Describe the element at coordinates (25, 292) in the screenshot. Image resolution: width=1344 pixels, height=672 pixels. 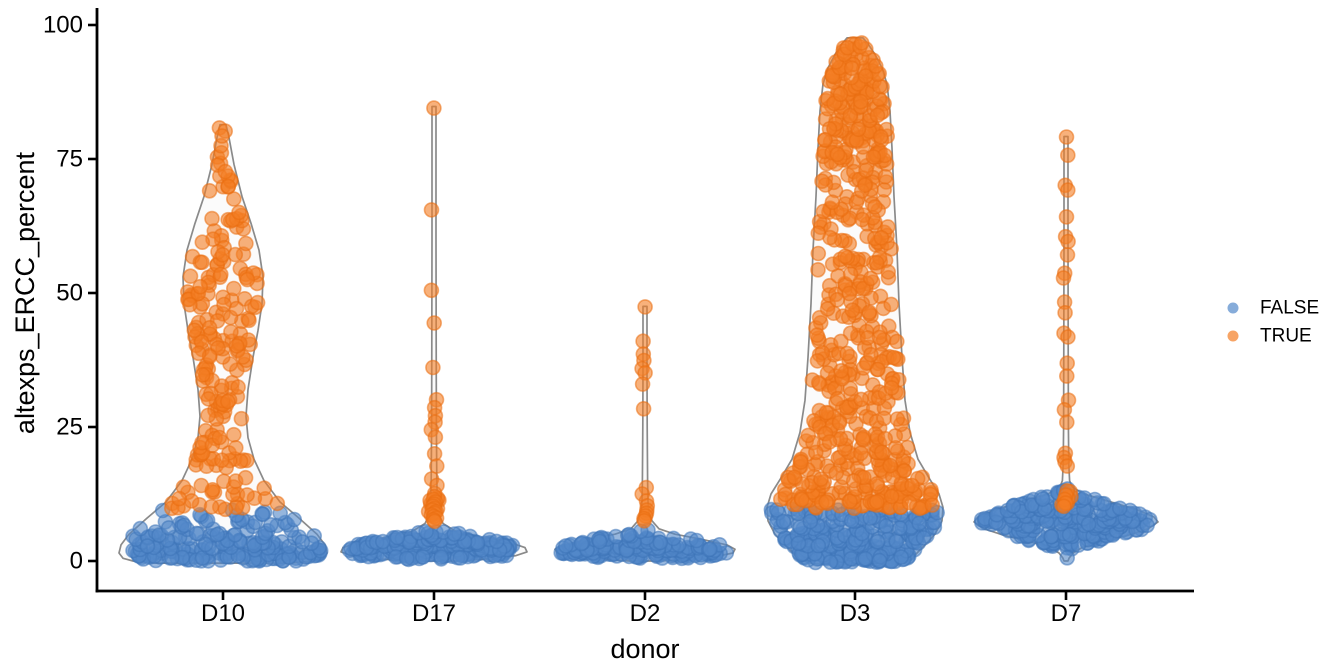
I see `y-axis-title: altexps_ERCC_percent` at that location.